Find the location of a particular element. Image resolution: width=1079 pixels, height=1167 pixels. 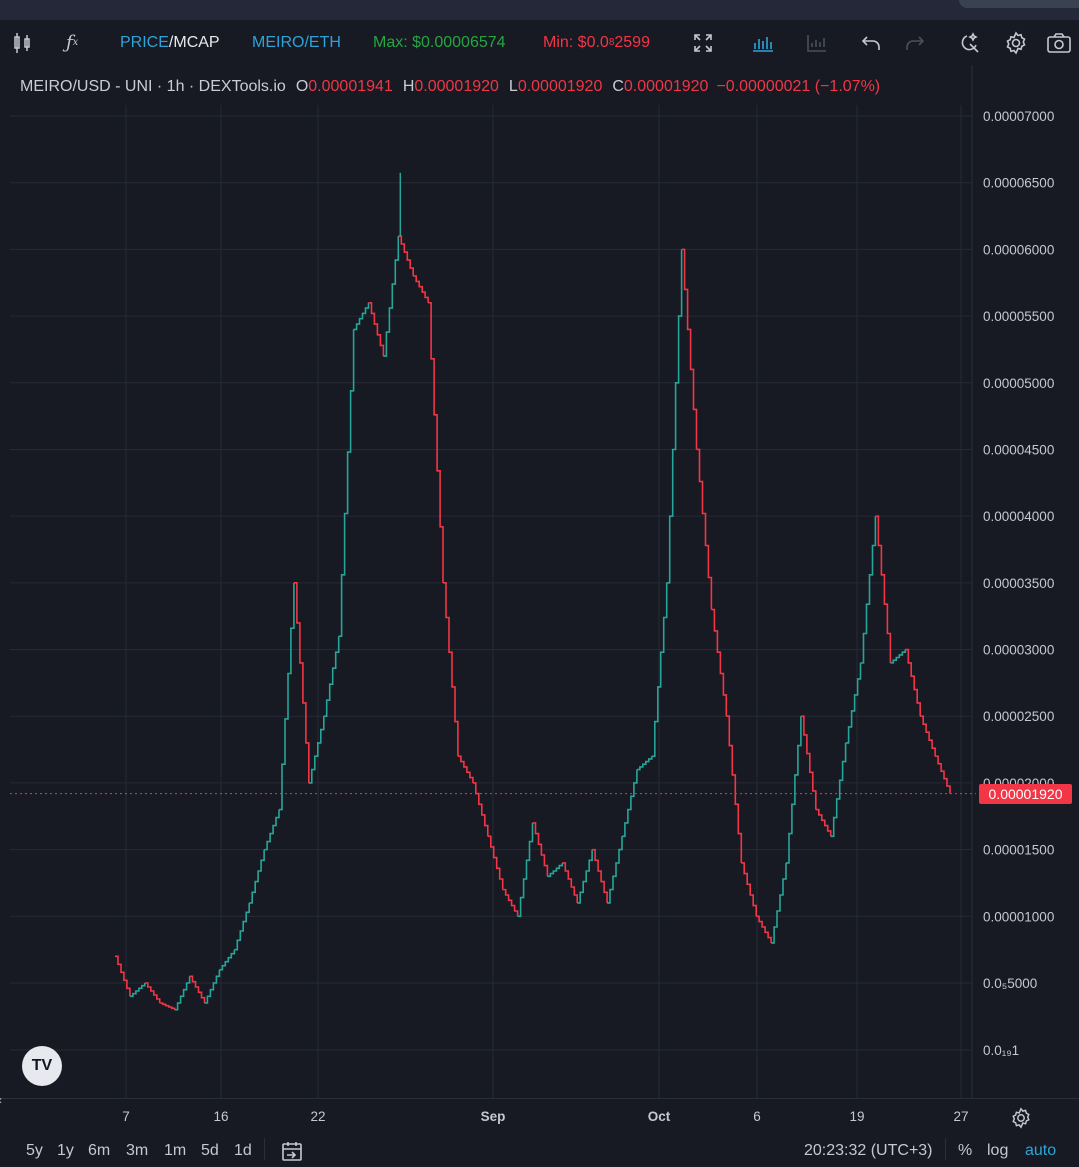

log-toggle: log is located at coordinates (998, 1150).